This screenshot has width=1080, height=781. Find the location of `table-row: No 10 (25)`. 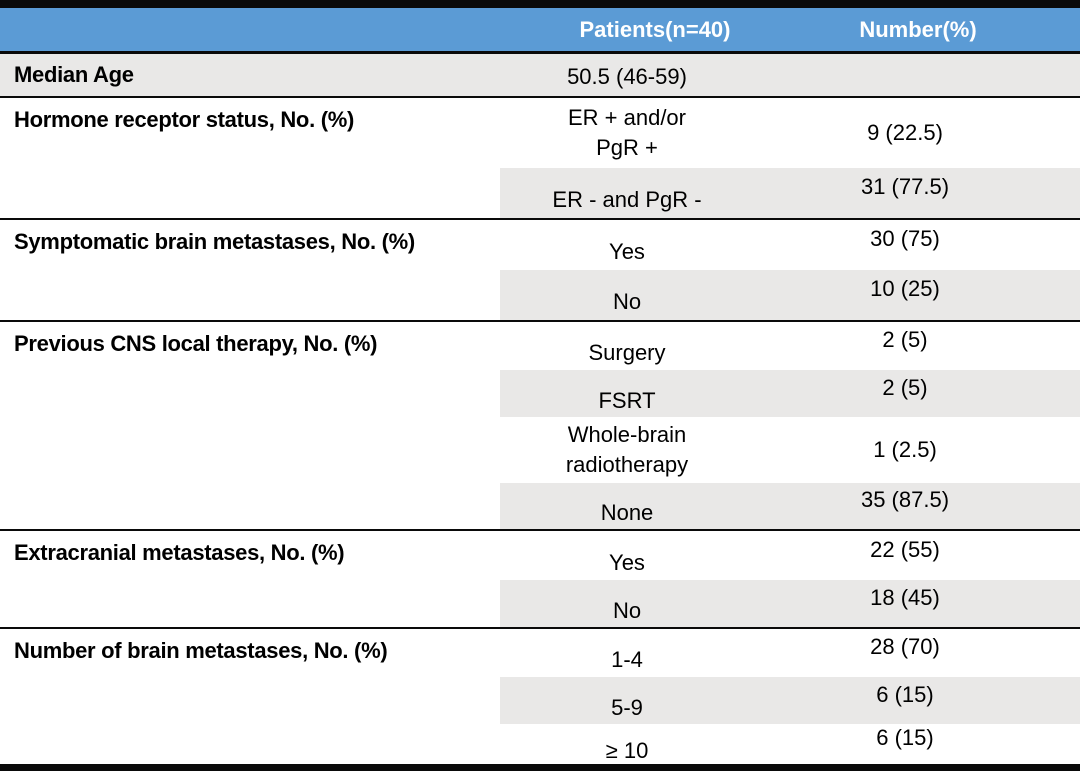

table-row: No 10 (25) is located at coordinates (540, 295).